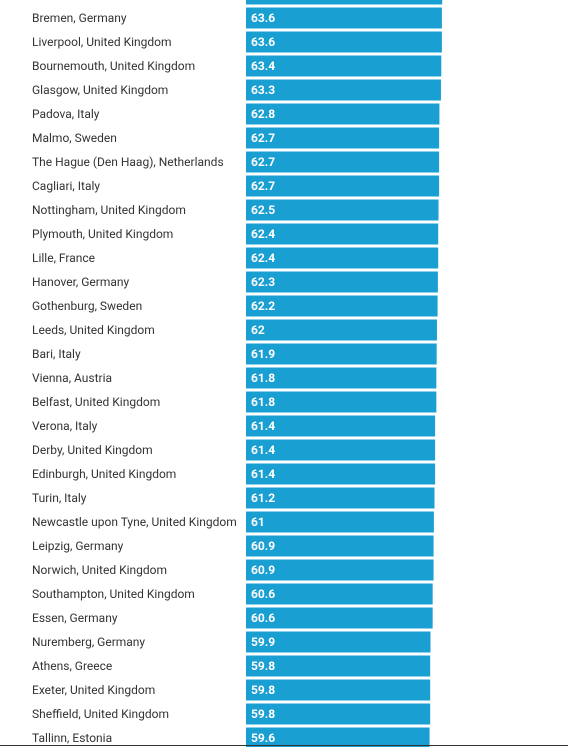 This screenshot has width=568, height=747. I want to click on category-label: Leeds, United Kingdom, so click(93, 330).